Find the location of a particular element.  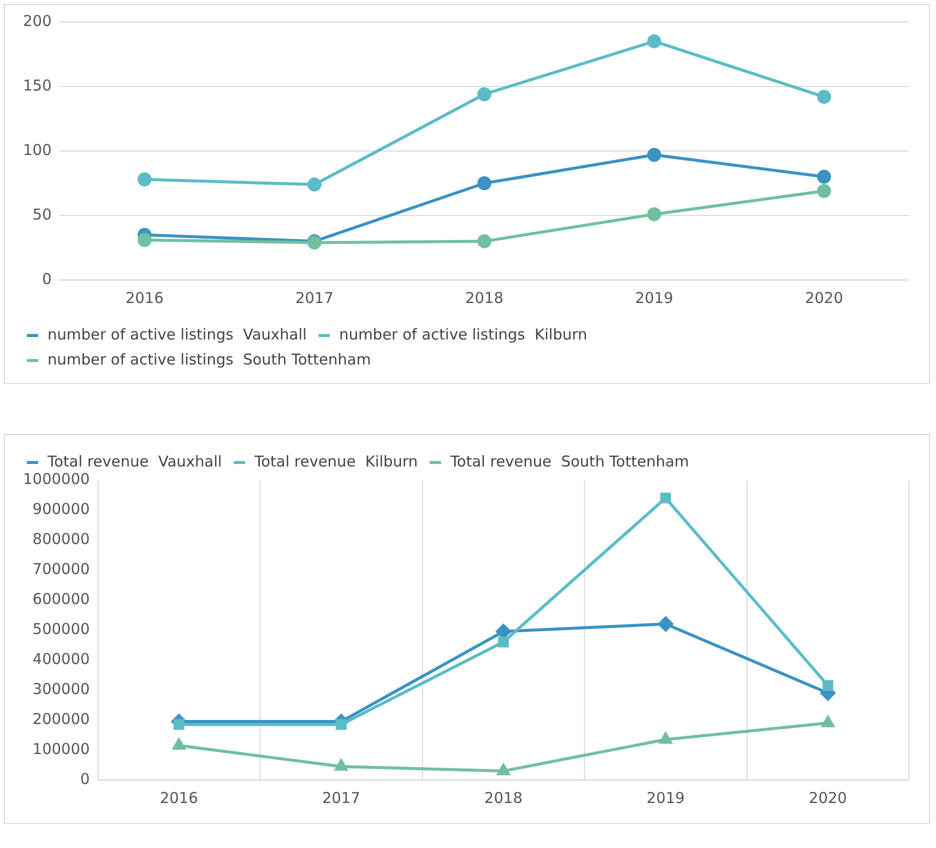

y-tick-label: 200 is located at coordinates (37, 21).